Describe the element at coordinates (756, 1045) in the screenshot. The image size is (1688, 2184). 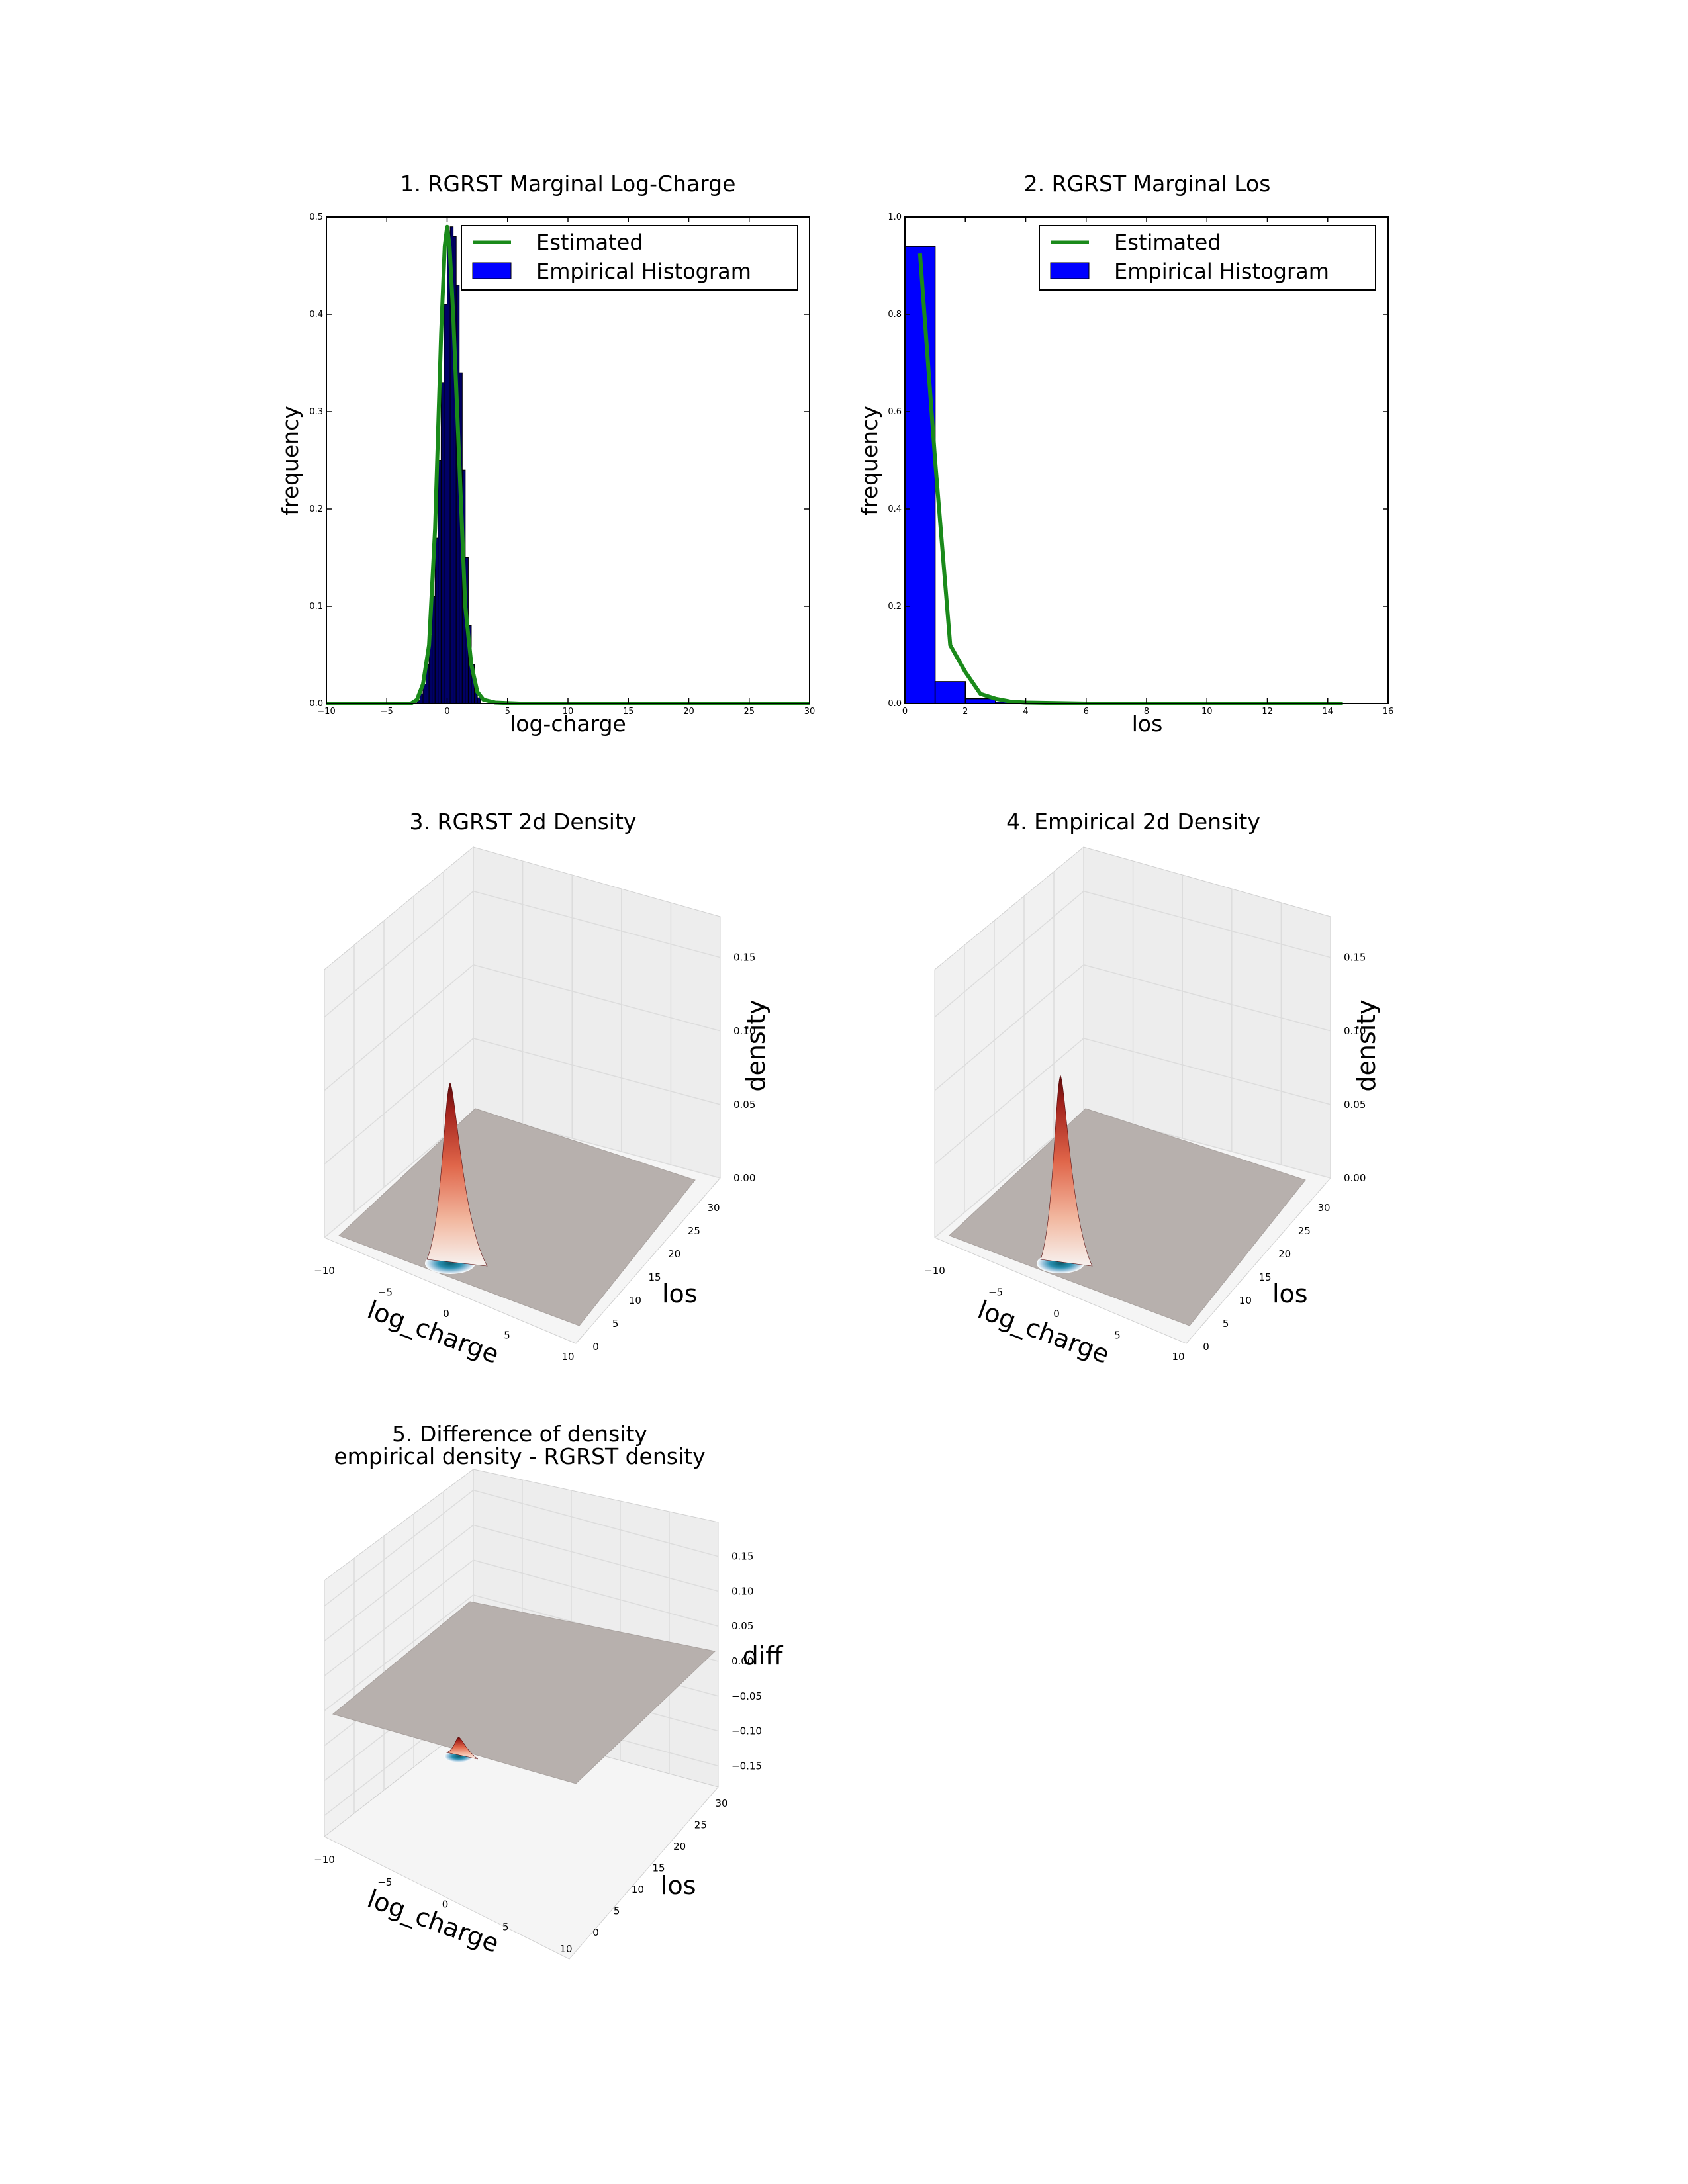
I see `z-axis-label: density` at that location.